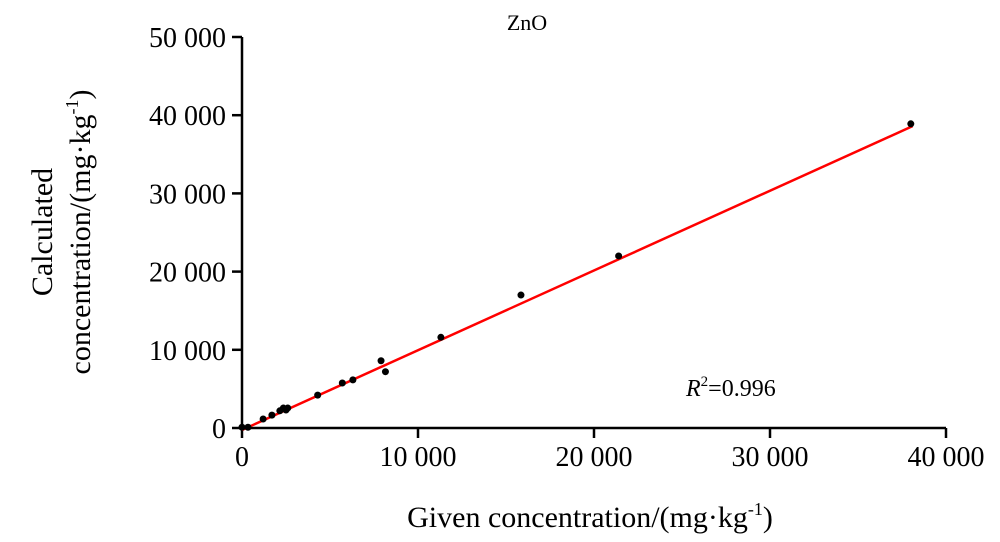 This screenshot has height=542, width=1000. I want to click on x-axis-label: Given concentration/(mg·kg-1), so click(590, 516).